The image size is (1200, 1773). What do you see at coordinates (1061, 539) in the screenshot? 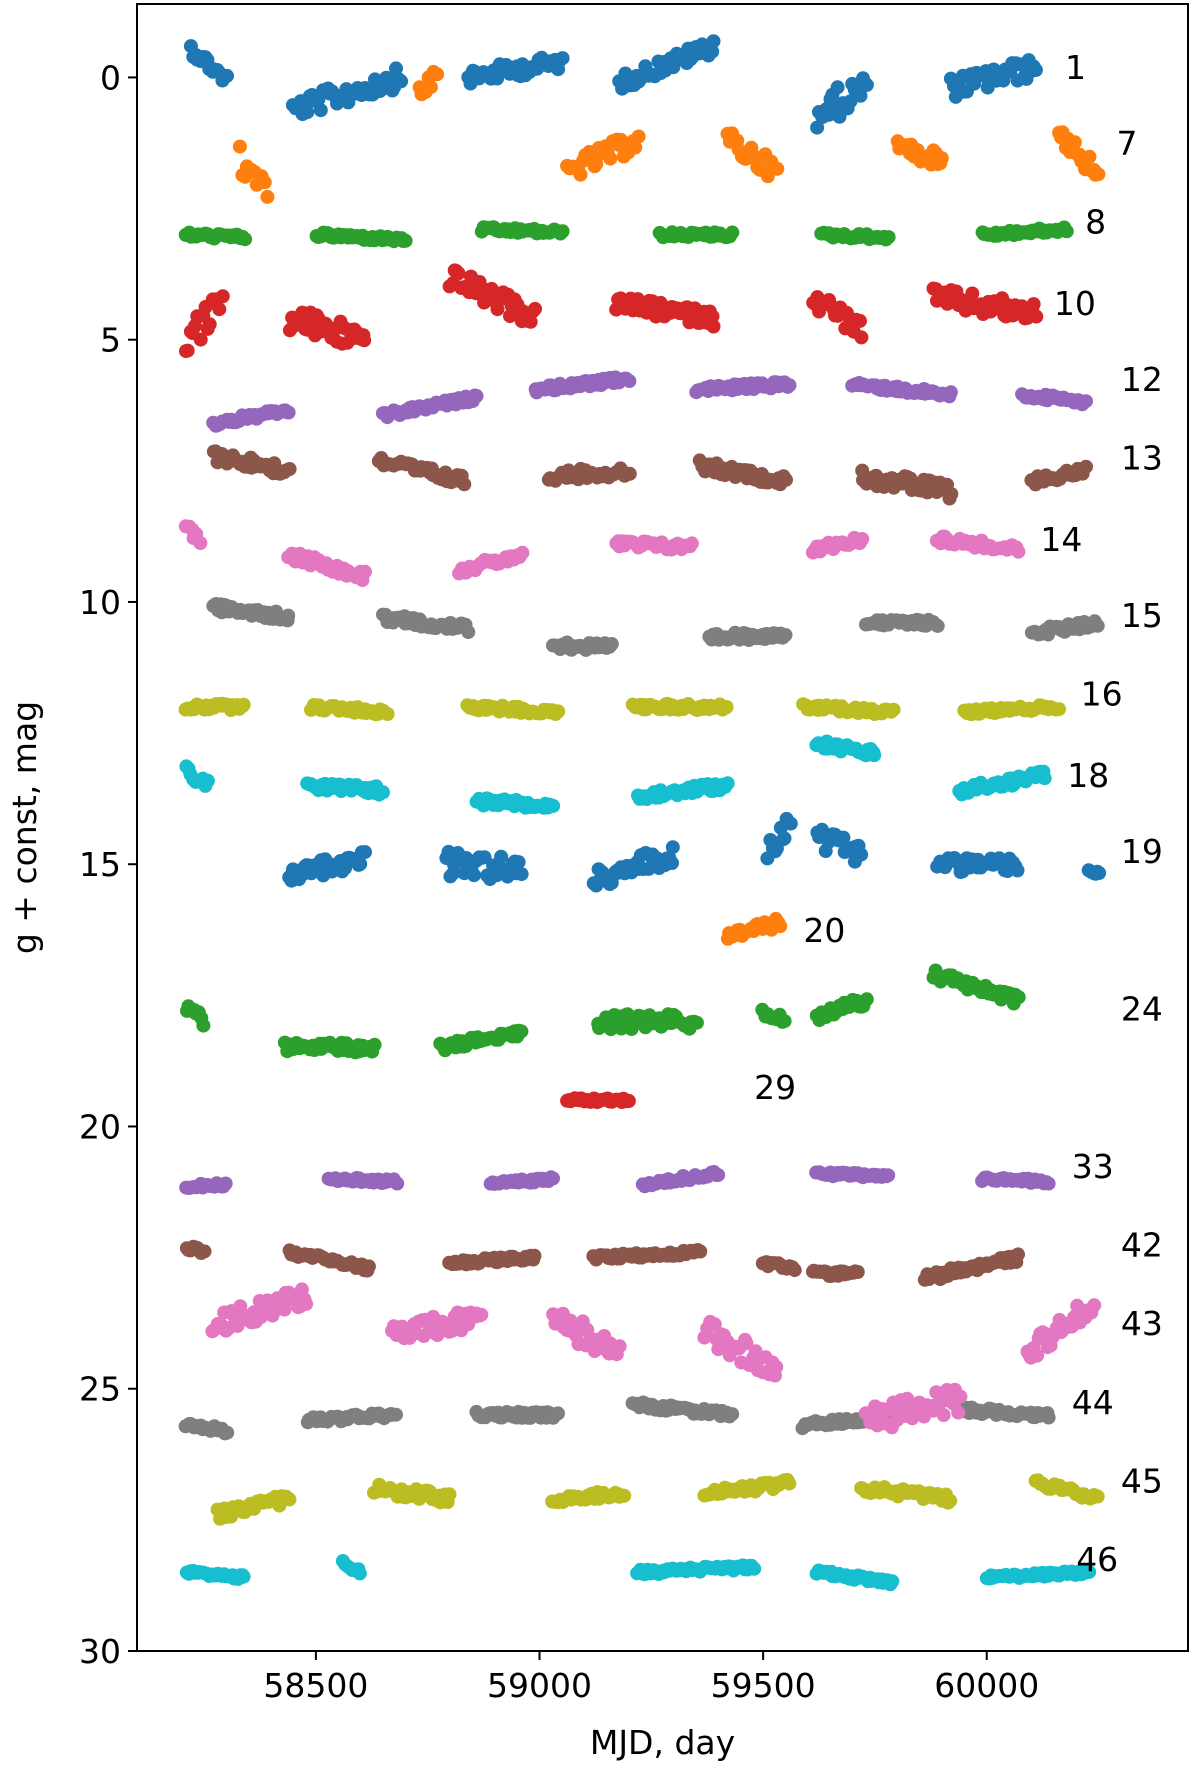
I see `series-label: 14` at bounding box center [1061, 539].